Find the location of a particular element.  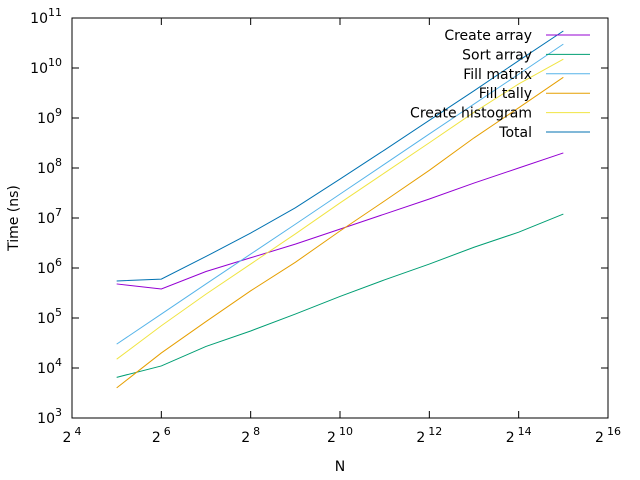

y-tick-label: 10⁶ is located at coordinates (49, 266).